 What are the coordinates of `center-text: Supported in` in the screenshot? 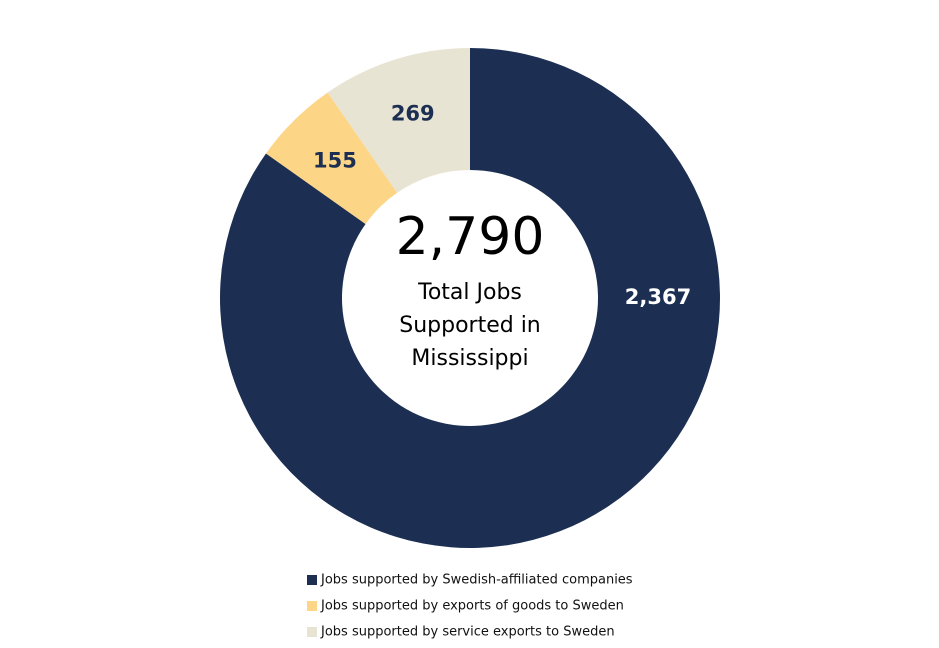 It's located at (470, 325).